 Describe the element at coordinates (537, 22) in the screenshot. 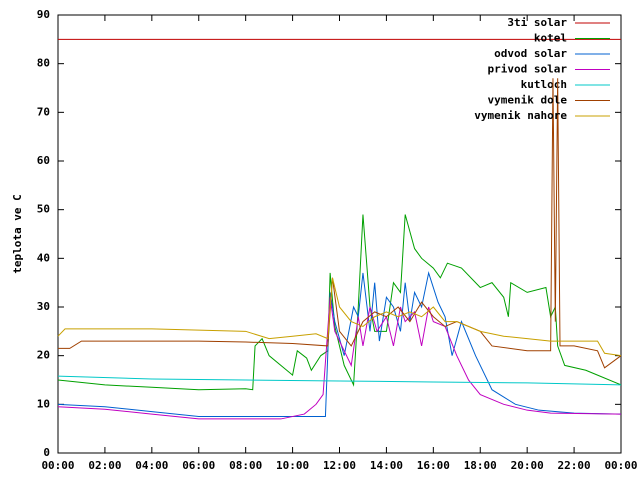

I see `legend-label: 3ti solar` at that location.